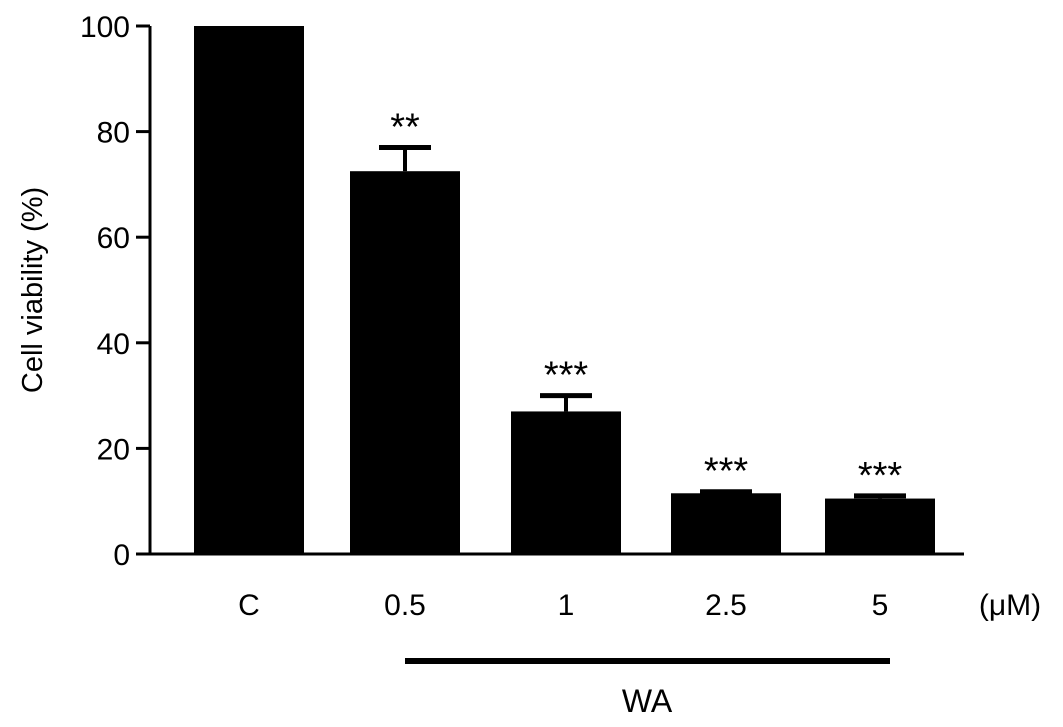  Describe the element at coordinates (405, 605) in the screenshot. I see `x-tick-label: 0.5` at that location.